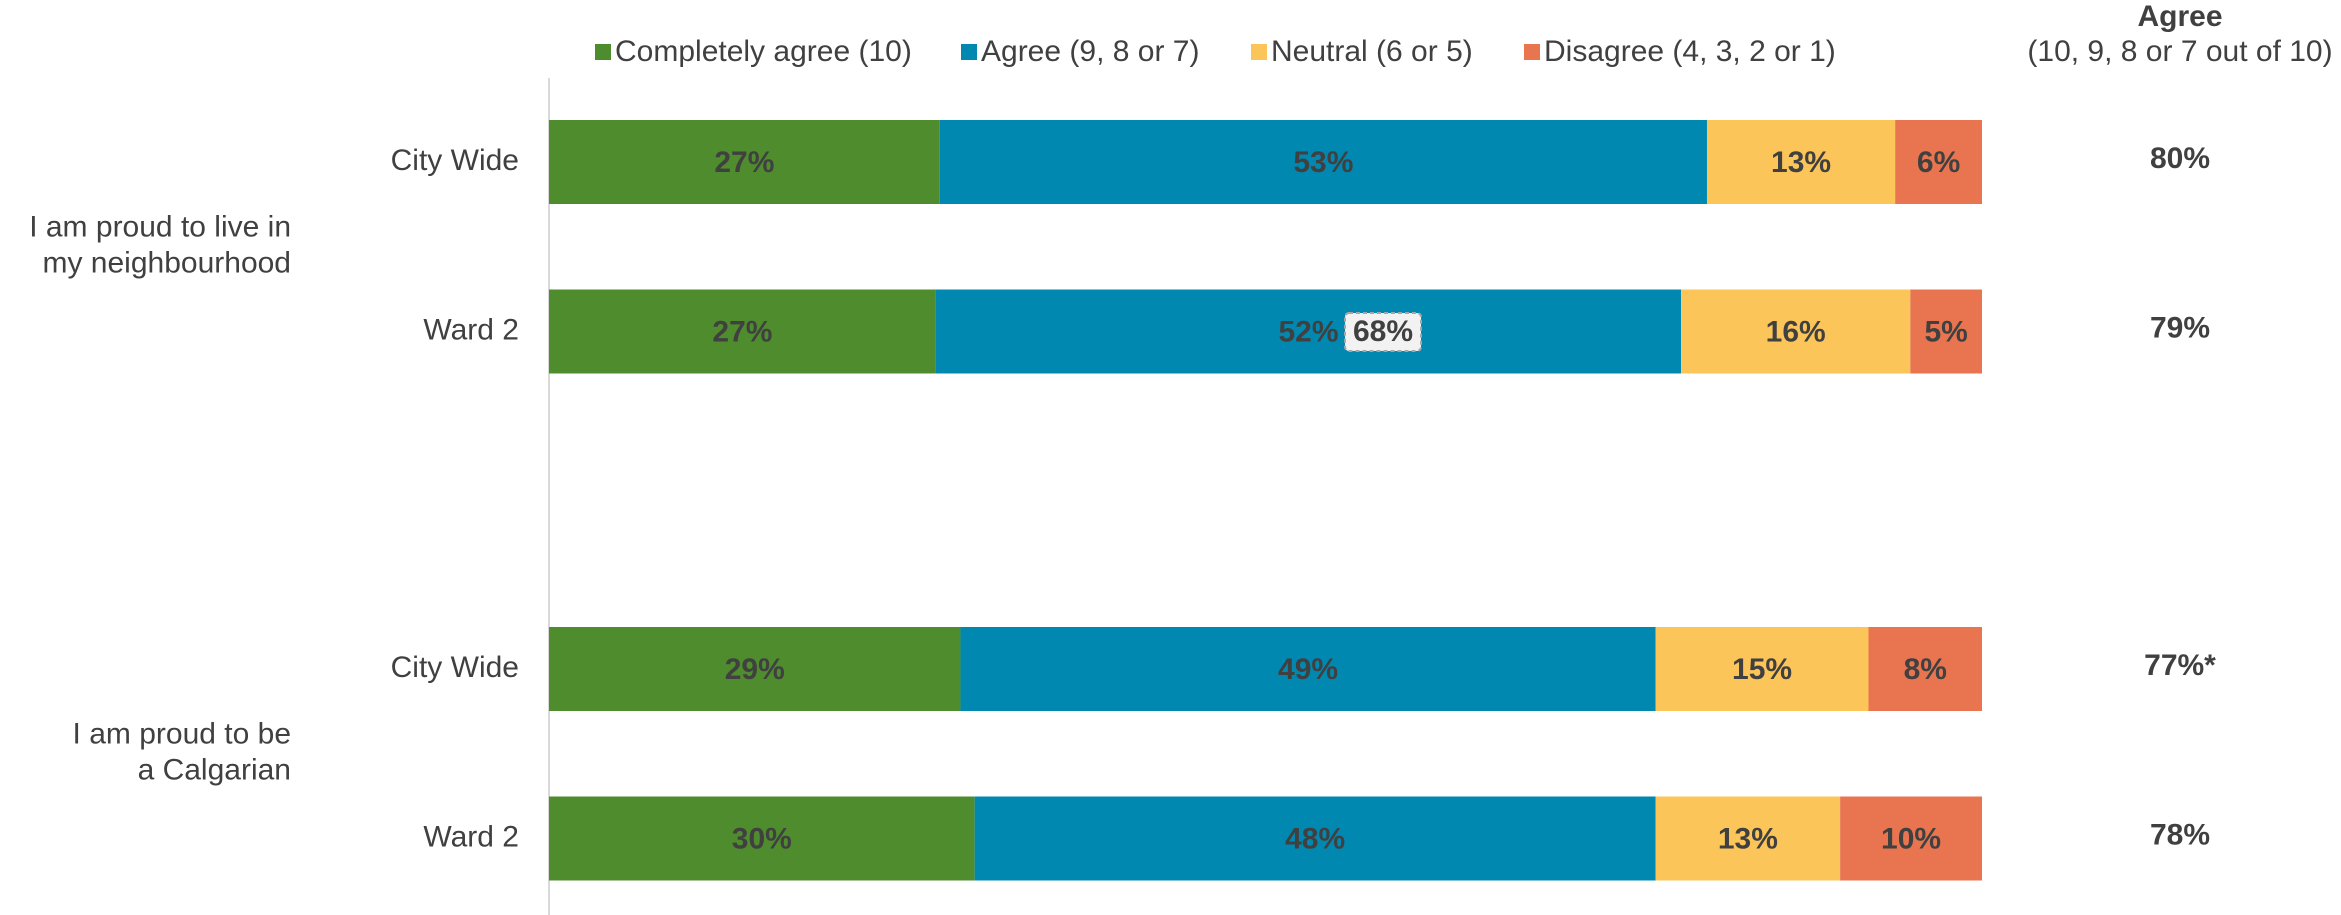  What do you see at coordinates (160, 227) in the screenshot?
I see `group-label: I am proud to live in` at bounding box center [160, 227].